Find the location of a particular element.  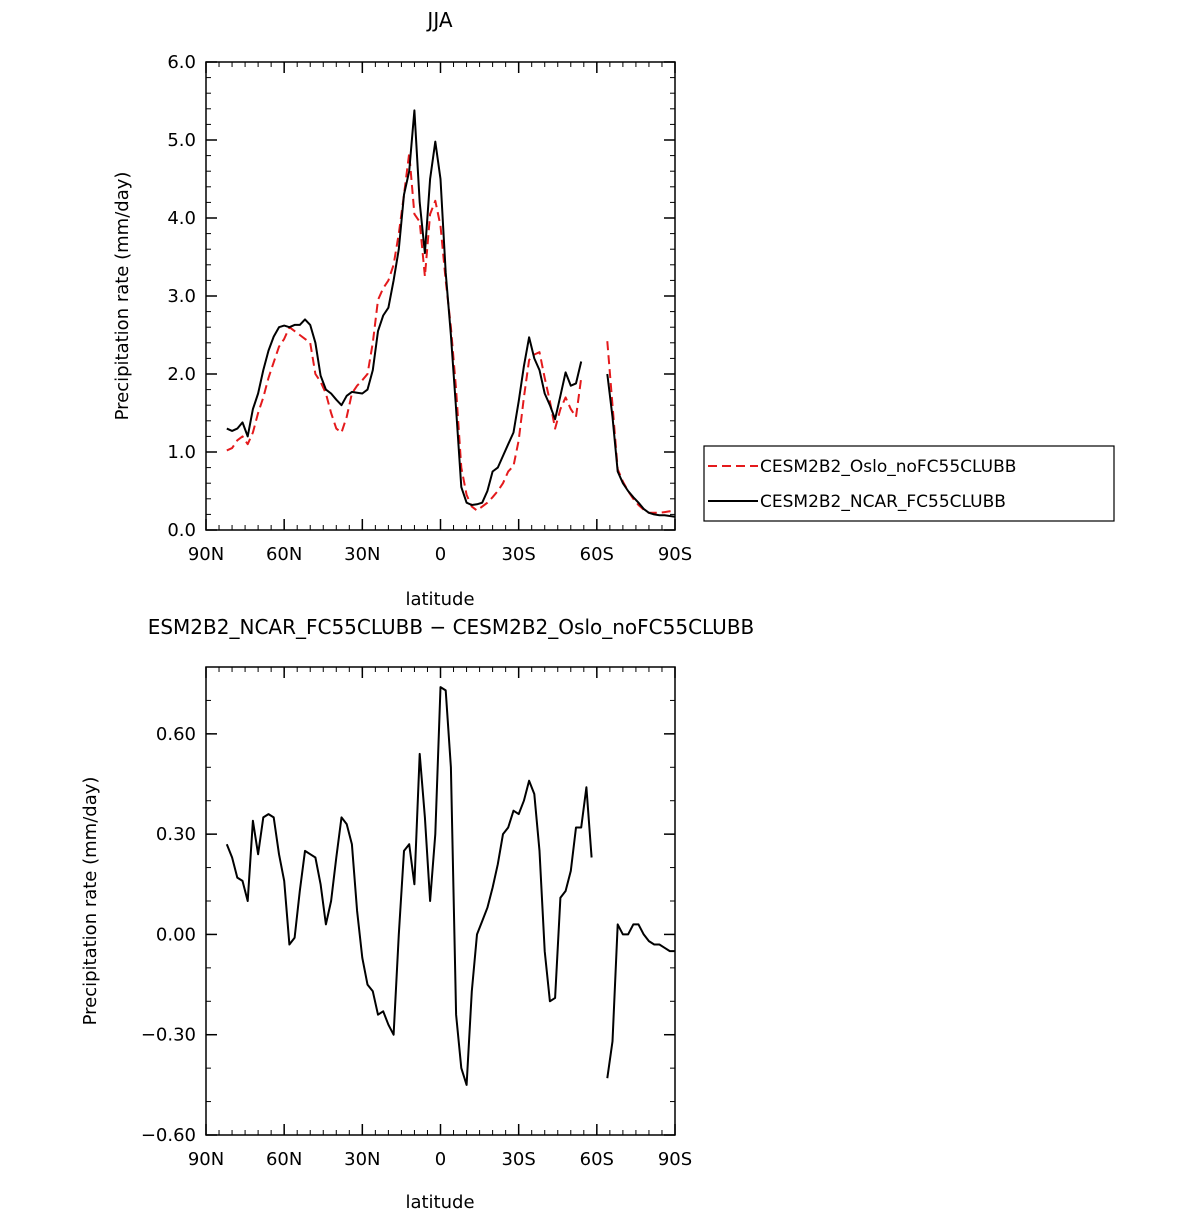

legend-label-oslo: CESM2B2_Oslo_noFC55CLUBB is located at coordinates (888, 467).